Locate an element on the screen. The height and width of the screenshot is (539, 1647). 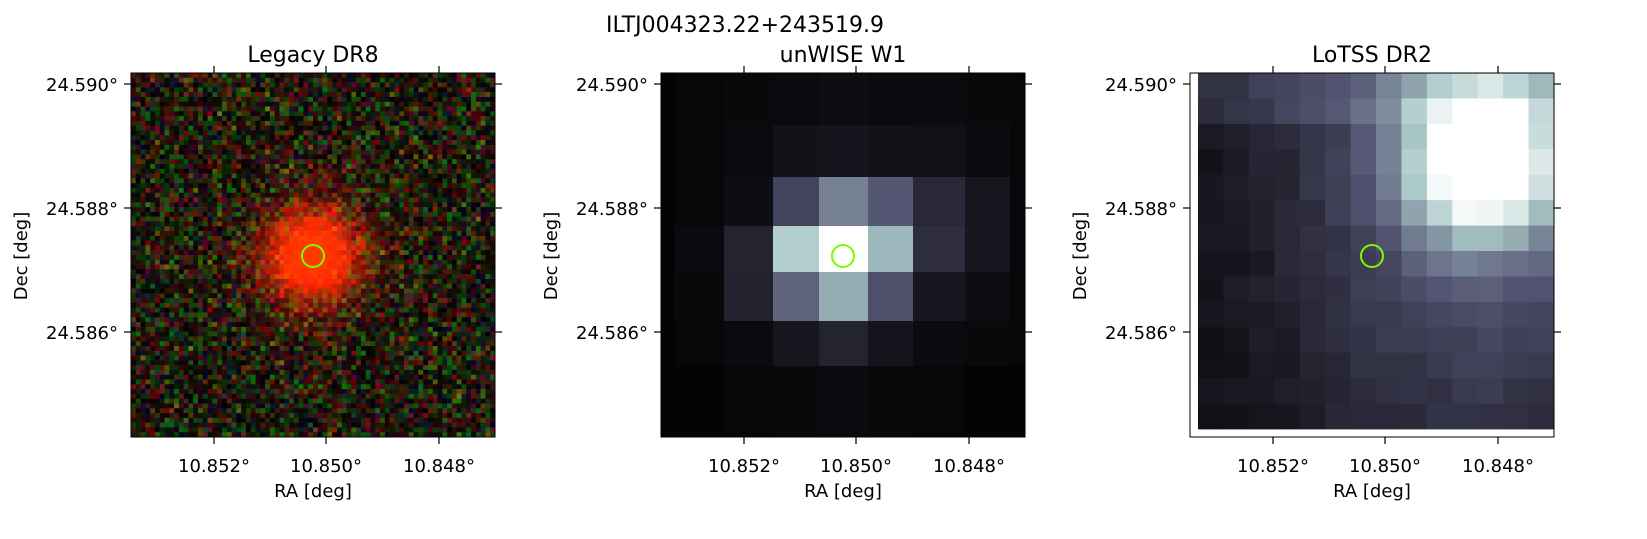
image-area is located at coordinates (1372, 255).